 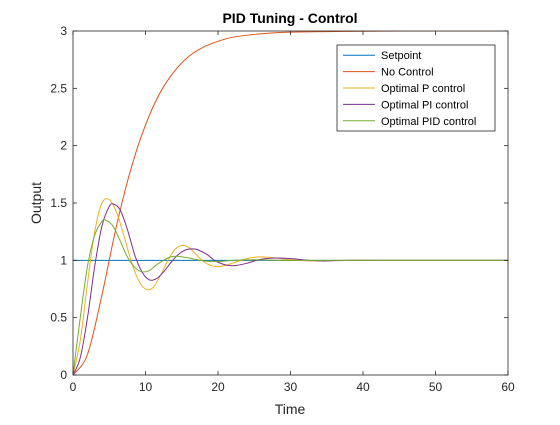 I want to click on y-tick-label: 2.5, so click(x=58, y=88).